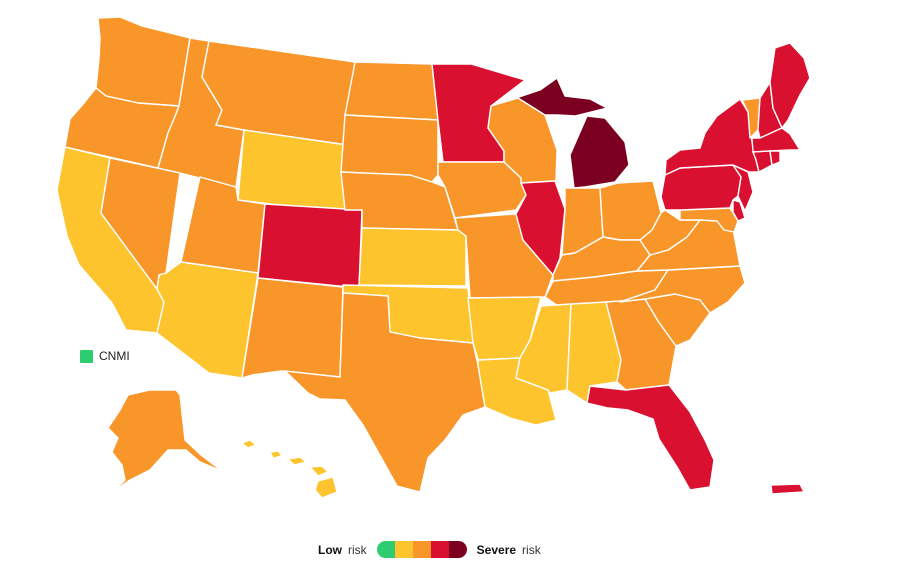  What do you see at coordinates (330, 549) in the screenshot?
I see `legend-low-strong: Low` at bounding box center [330, 549].